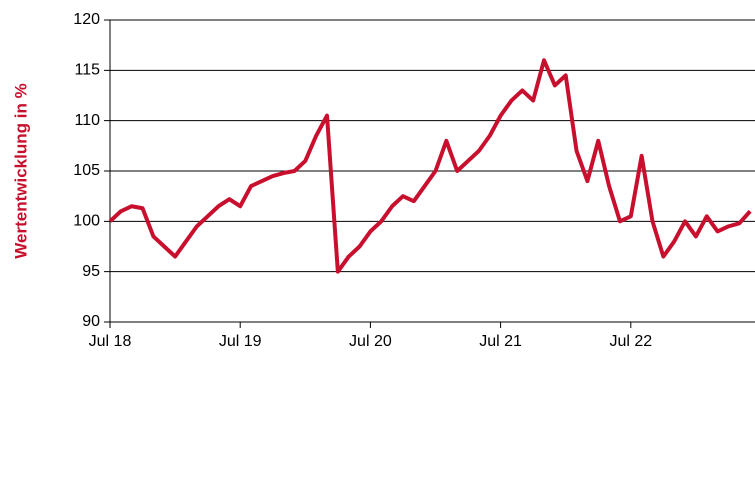 This screenshot has width=755, height=484. I want to click on y-tick-label: 115, so click(87, 70).